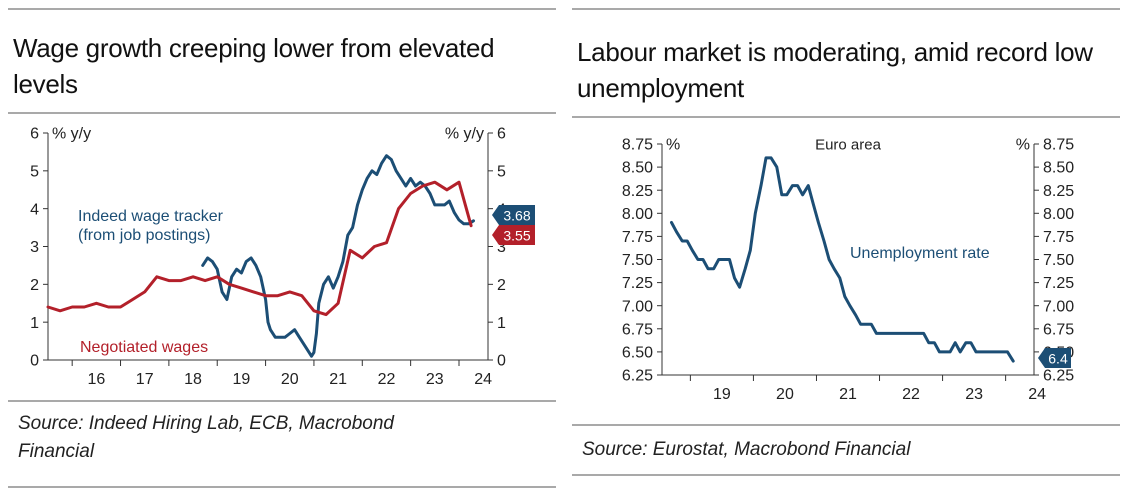  Describe the element at coordinates (637, 353) in the screenshot. I see `y-tick-label-left: 6.50` at that location.